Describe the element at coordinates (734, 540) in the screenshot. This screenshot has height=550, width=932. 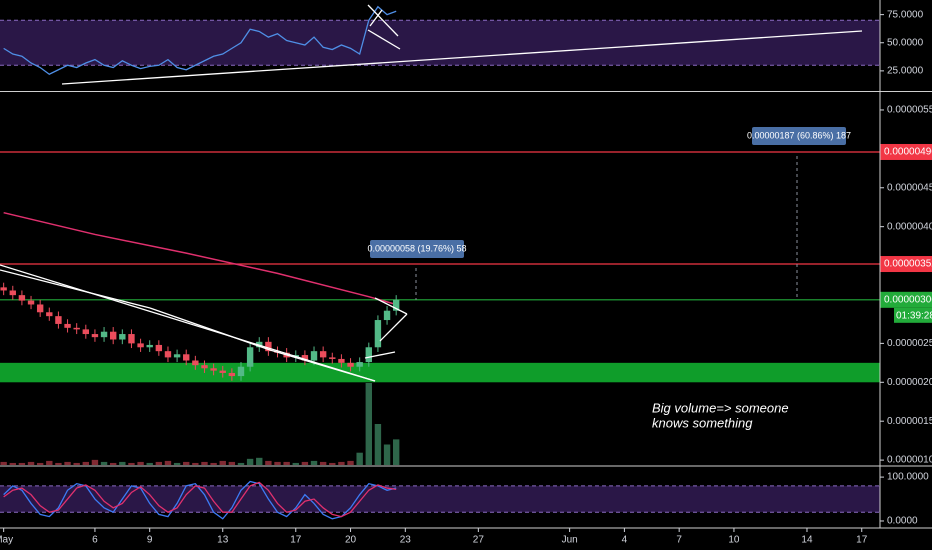
I see `x-tick-label: 10` at that location.